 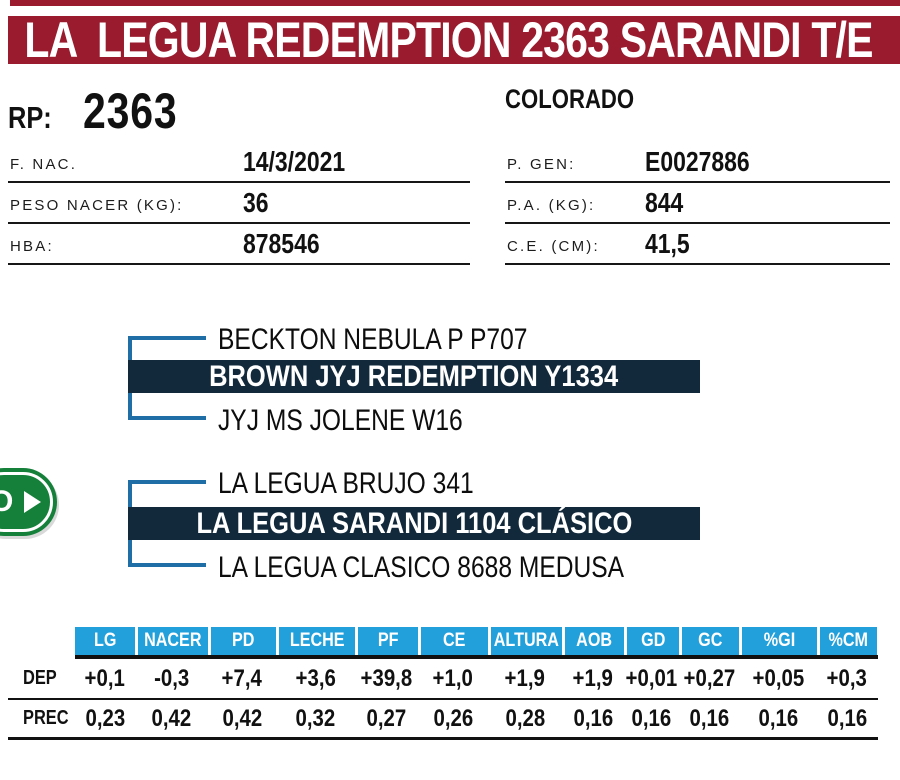 What do you see at coordinates (525, 718) in the screenshot?
I see `epd-cell: 0,28` at bounding box center [525, 718].